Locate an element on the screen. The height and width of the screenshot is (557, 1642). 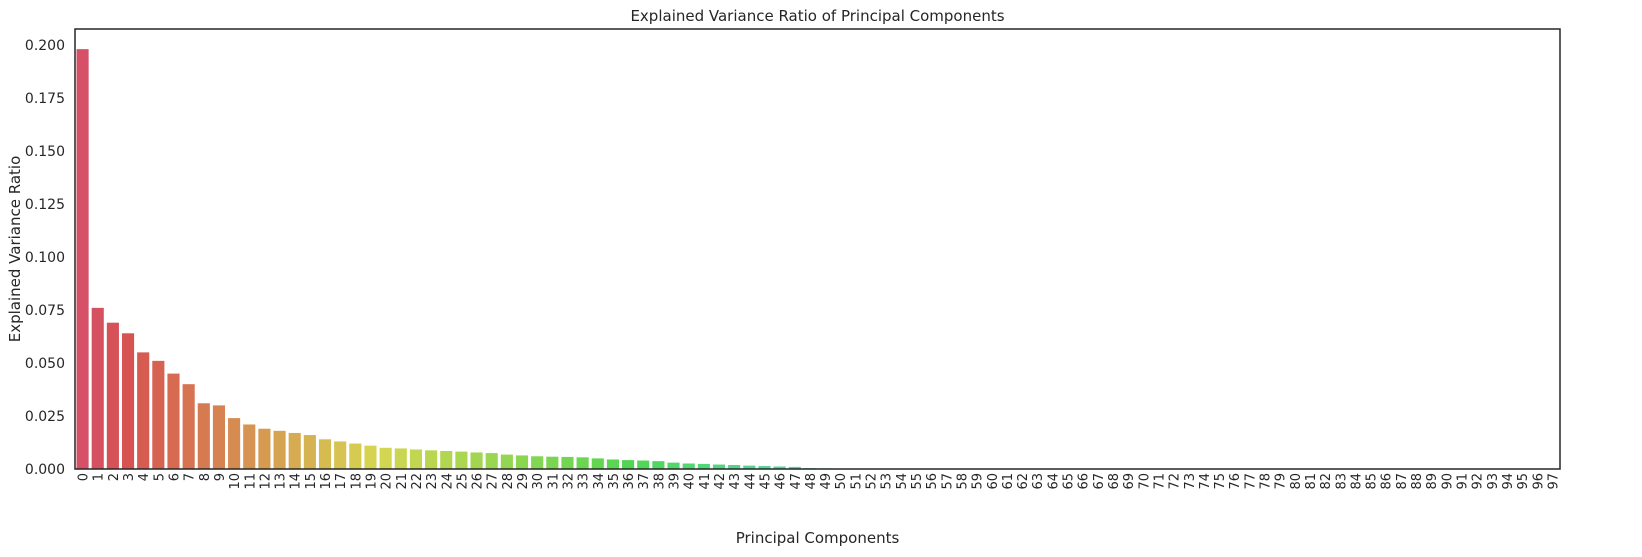
x-tick-label: 95 is located at coordinates (1523, 481).